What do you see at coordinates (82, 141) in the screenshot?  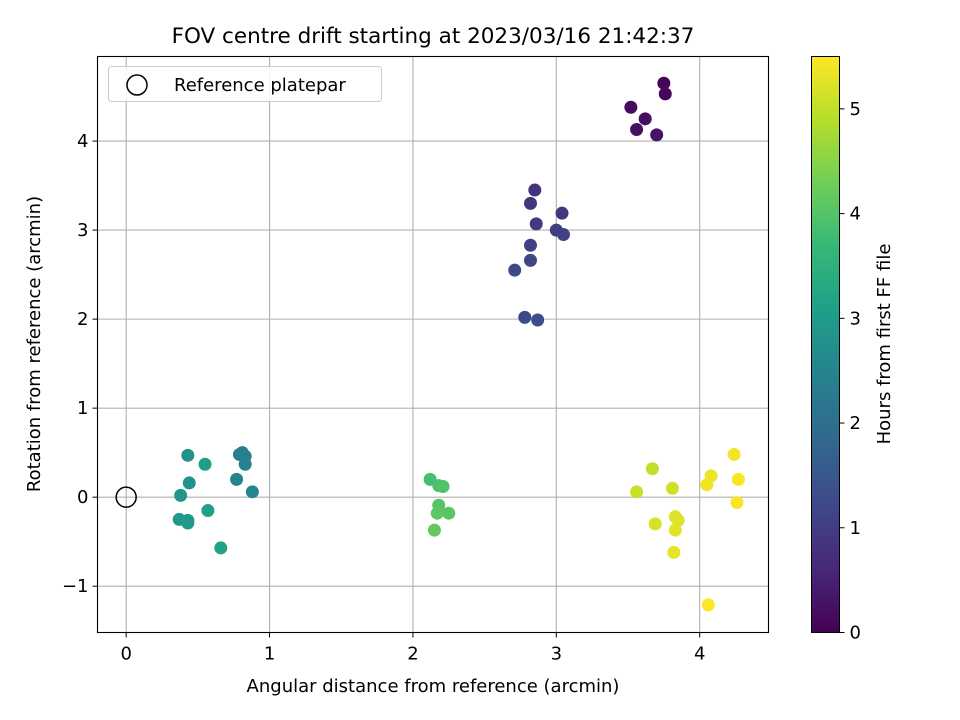 I see `y-tick-label: 4` at bounding box center [82, 141].